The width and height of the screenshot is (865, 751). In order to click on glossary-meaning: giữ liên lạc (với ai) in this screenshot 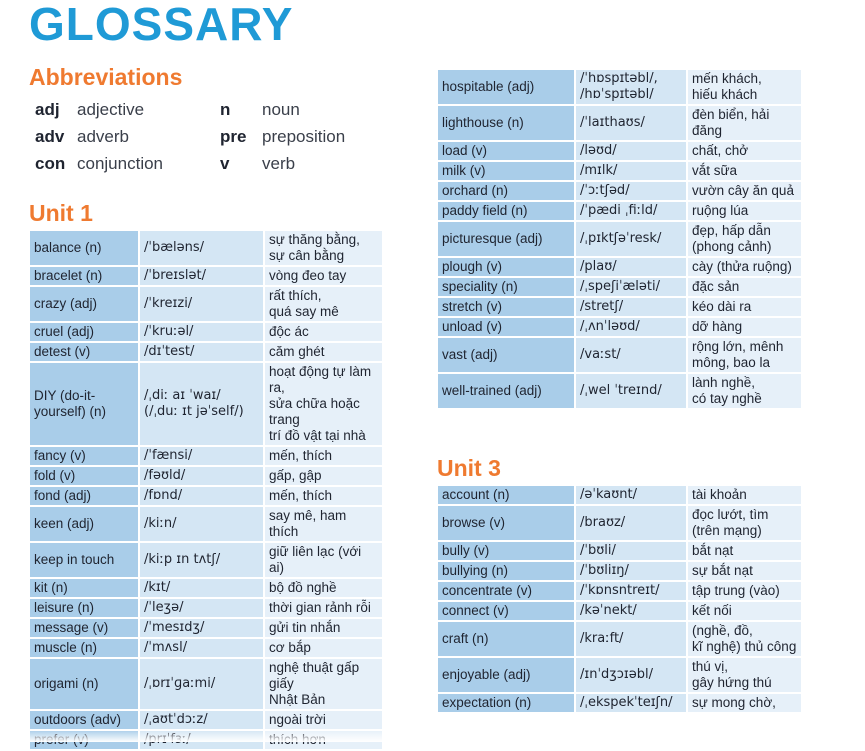, I will do `click(323, 560)`.